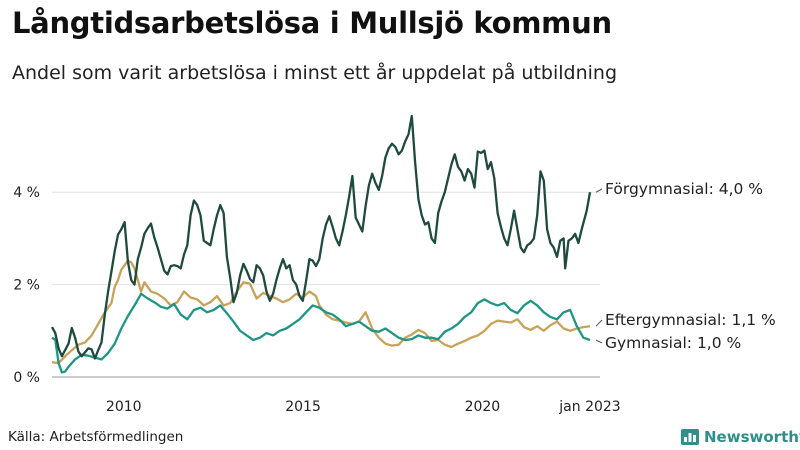  I want to click on newsworthy-logo: Newsworthy, so click(740, 437).